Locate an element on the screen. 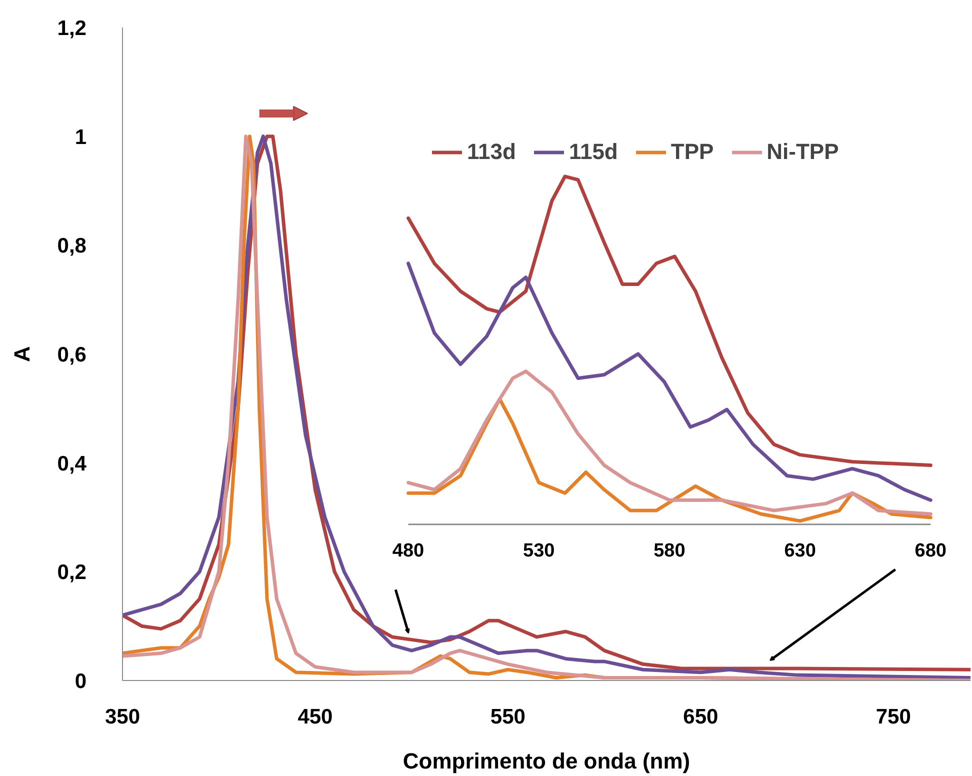 The height and width of the screenshot is (776, 972). x-tick-label: 580 is located at coordinates (670, 551).